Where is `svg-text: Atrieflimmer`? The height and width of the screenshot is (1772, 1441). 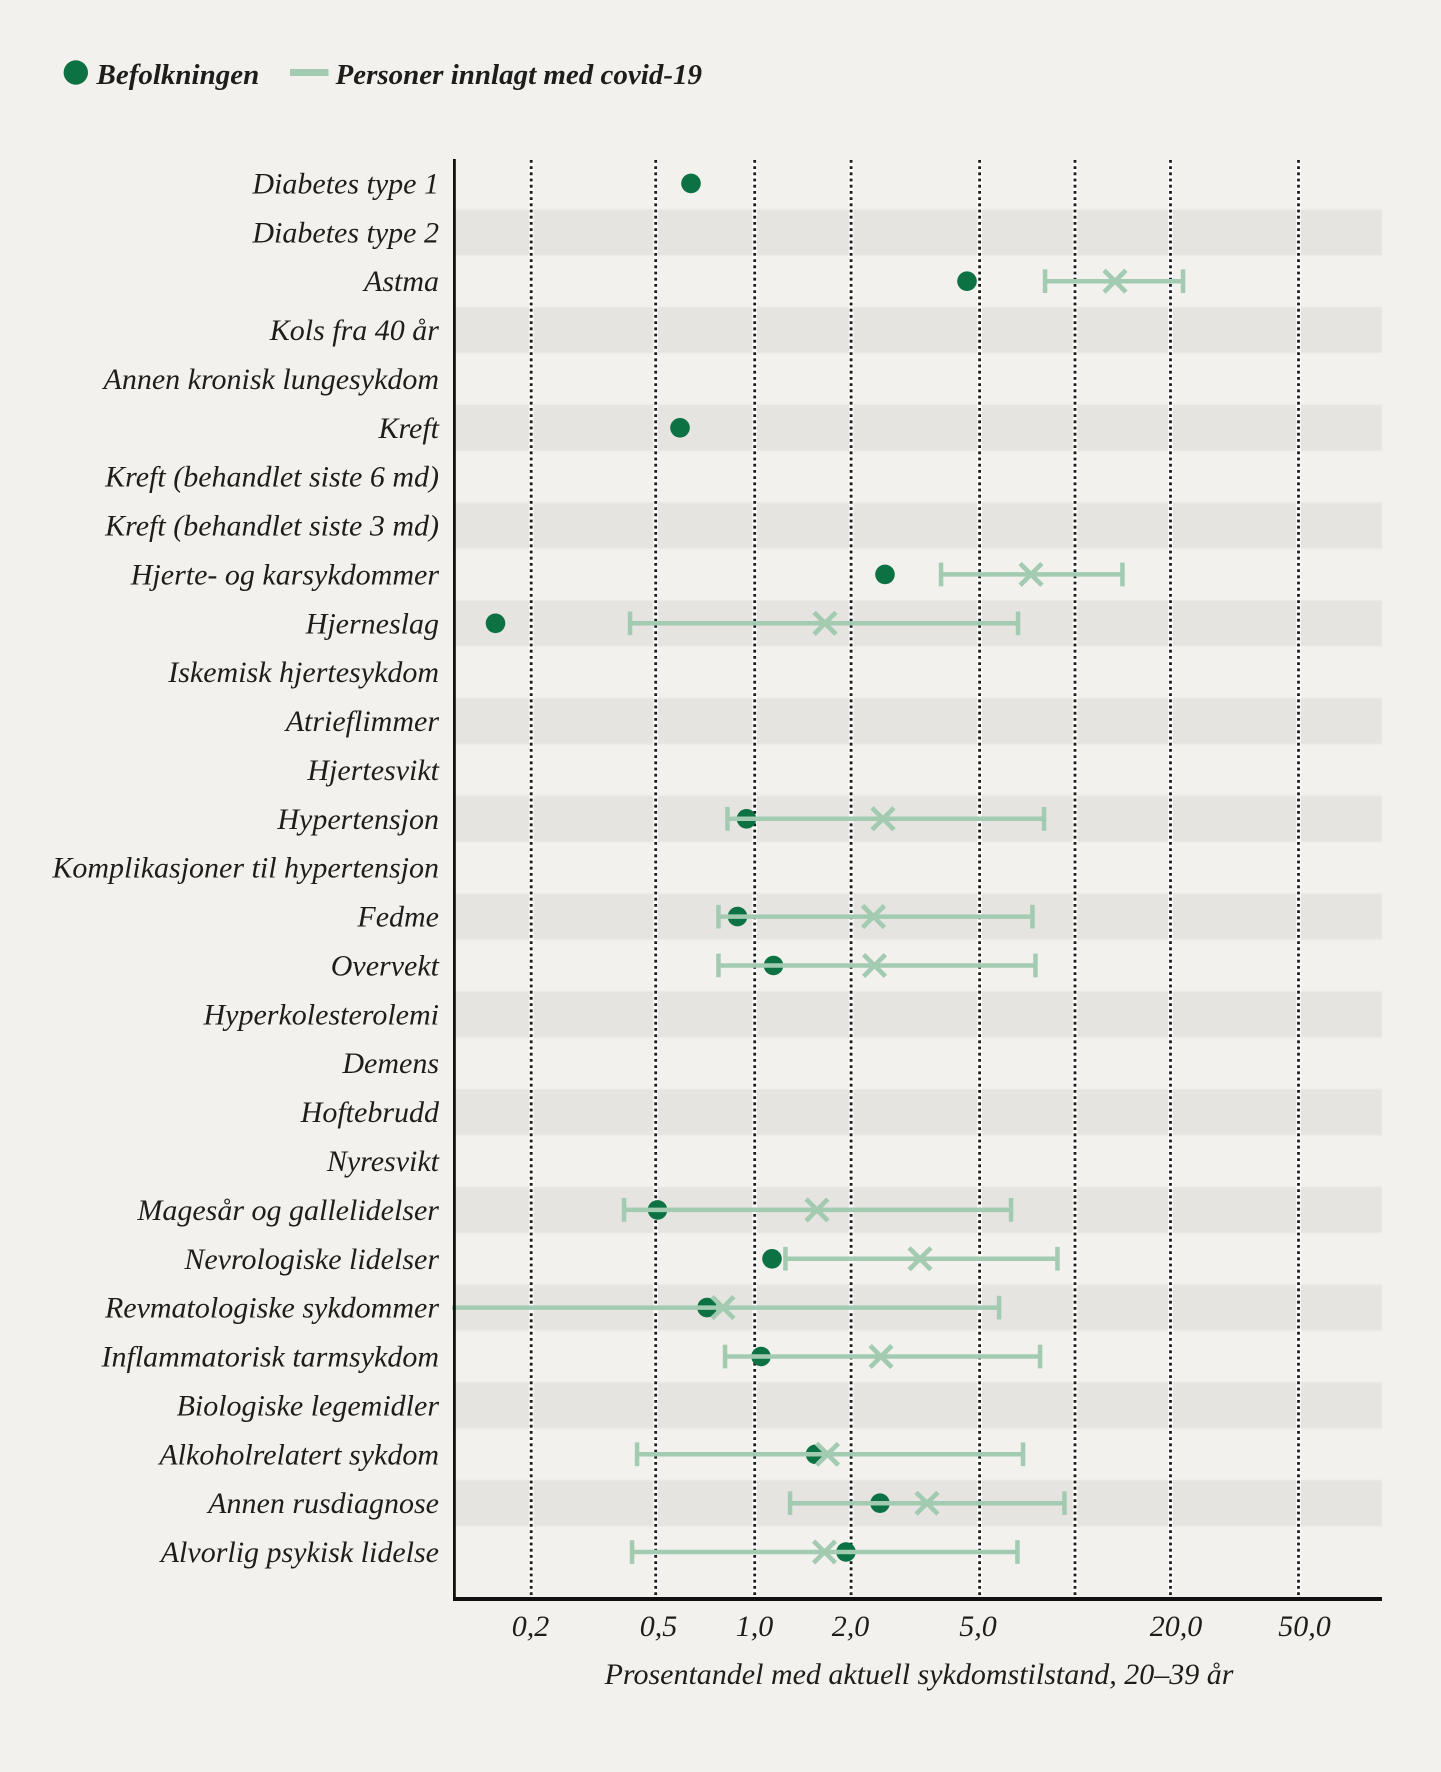
svg-text: Atrieflimmer is located at coordinates (362, 721).